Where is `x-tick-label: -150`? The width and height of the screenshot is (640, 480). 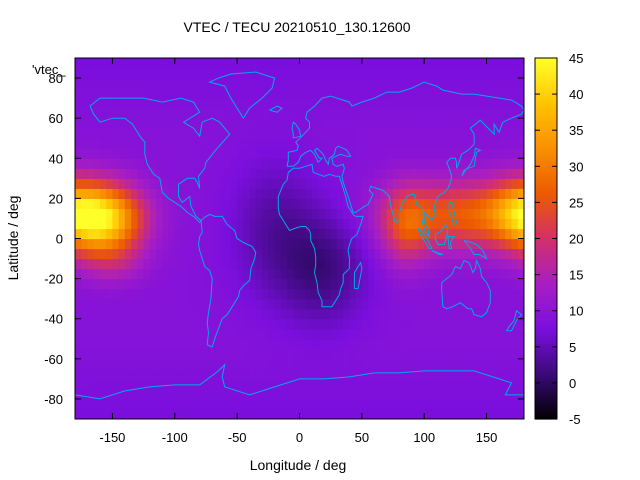 x-tick-label: -150 is located at coordinates (112, 437).